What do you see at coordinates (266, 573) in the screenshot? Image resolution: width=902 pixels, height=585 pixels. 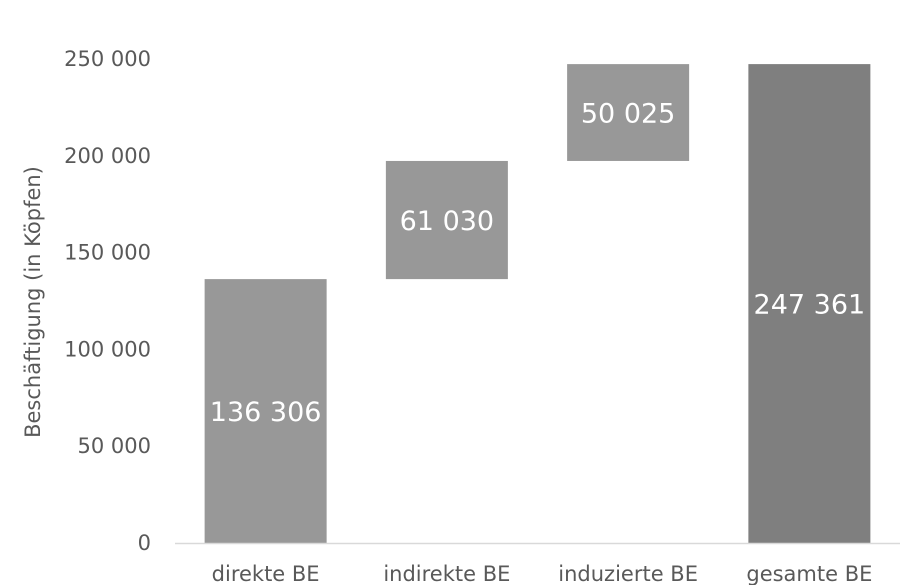 I see `x-category-label: direkte BE` at bounding box center [266, 573].